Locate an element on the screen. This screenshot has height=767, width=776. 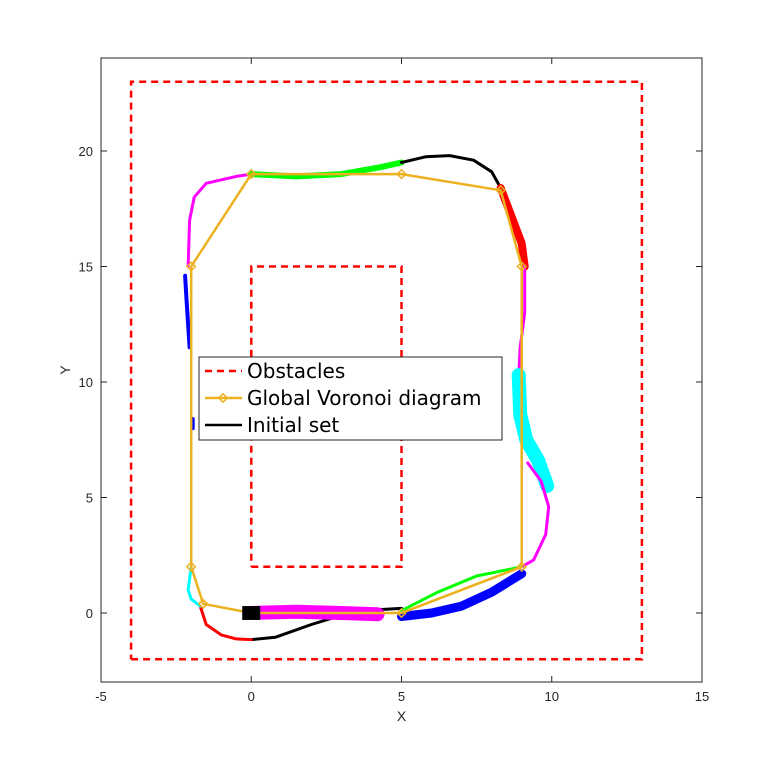
y-axis-label: Y is located at coordinates (65, 370).